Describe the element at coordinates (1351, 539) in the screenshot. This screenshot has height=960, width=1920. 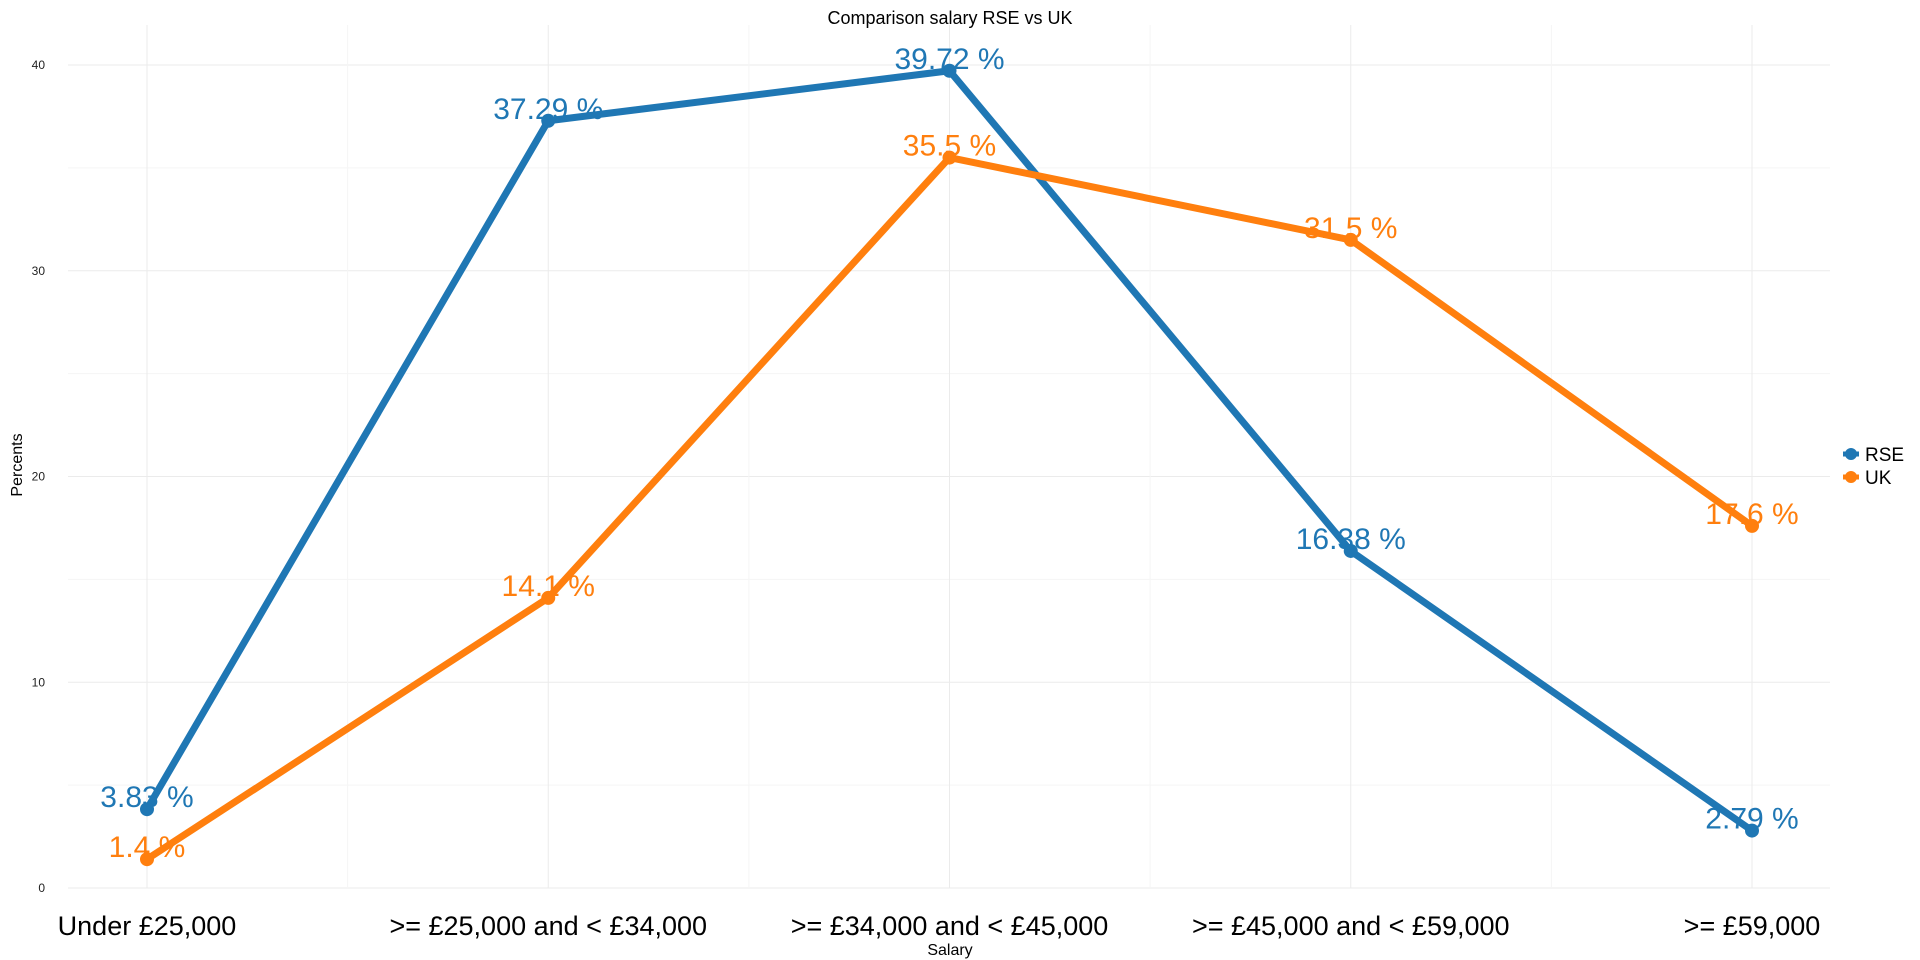
I see `data-label-rse: 16.38 %` at that location.